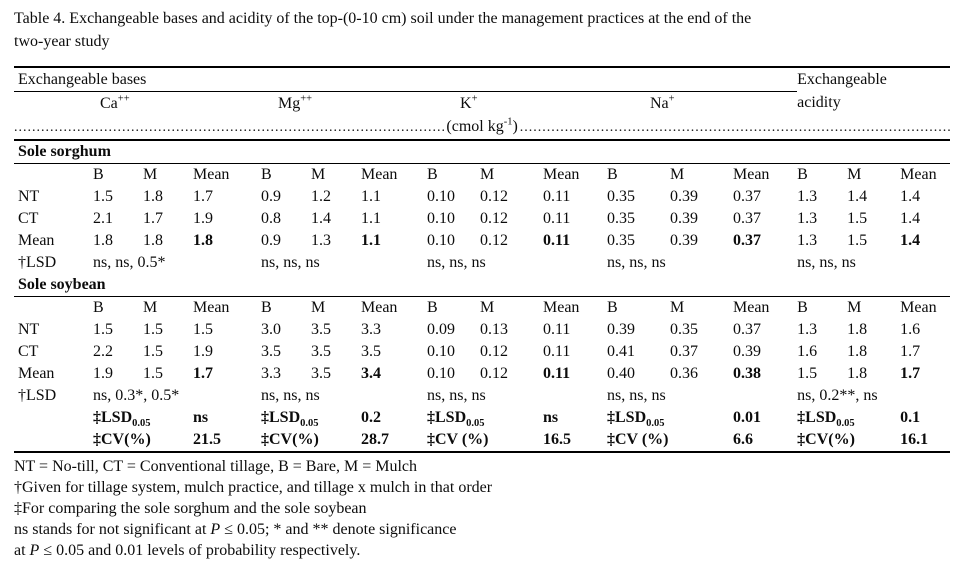  What do you see at coordinates (873, 91) in the screenshot?
I see `acidity-header: Exchangeable acidity` at bounding box center [873, 91].